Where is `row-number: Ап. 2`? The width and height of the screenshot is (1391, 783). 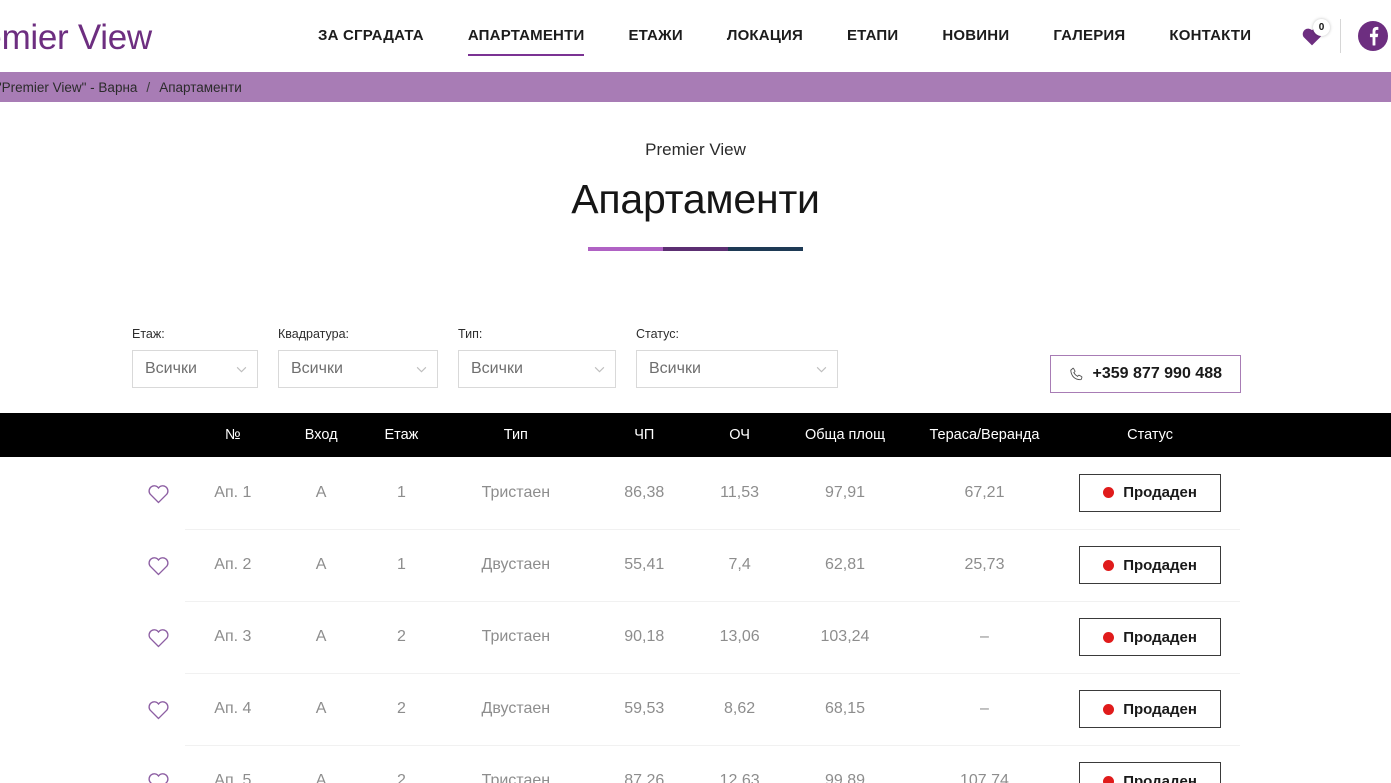
row-number: Ап. 2 is located at coordinates (232, 565).